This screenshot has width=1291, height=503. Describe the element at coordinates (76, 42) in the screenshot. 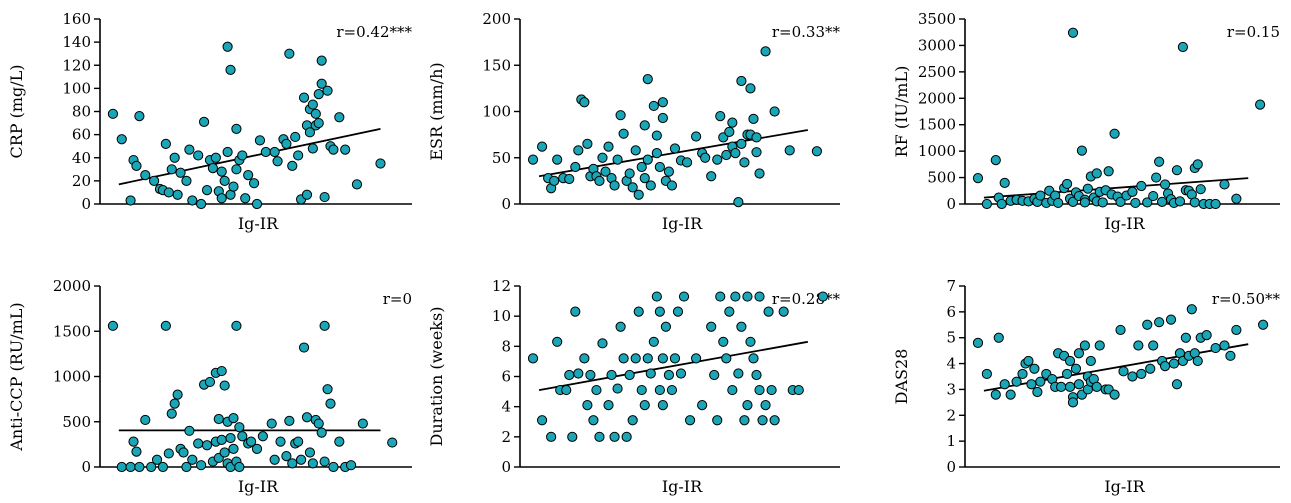

I see `y-tick-label: 140` at that location.